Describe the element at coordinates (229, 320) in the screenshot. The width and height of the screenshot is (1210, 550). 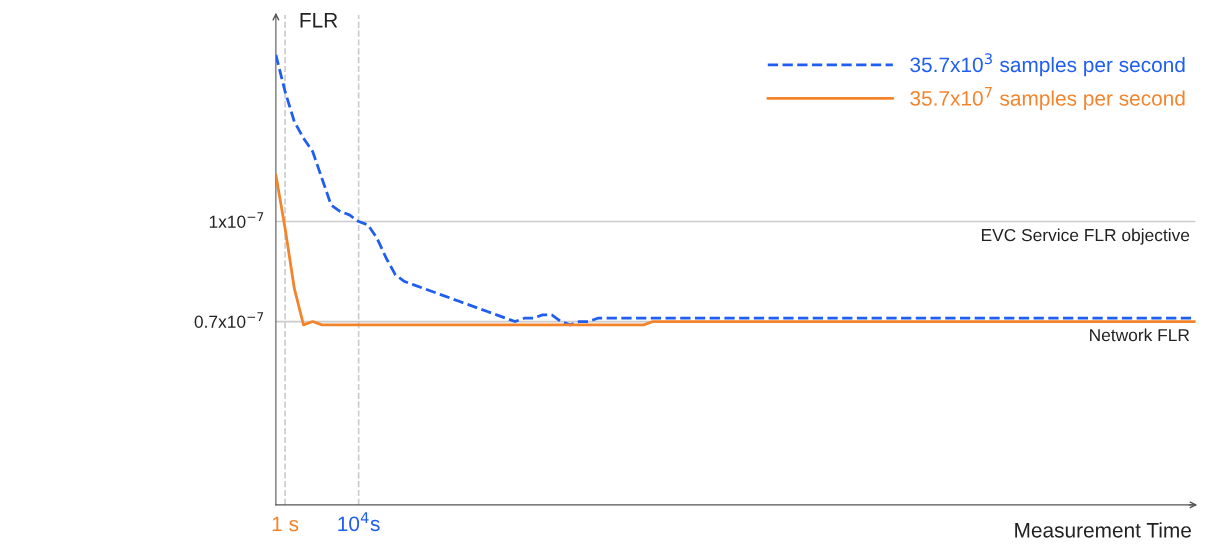
I see `y-tick-label: 0.7x10$^{−7}$` at that location.